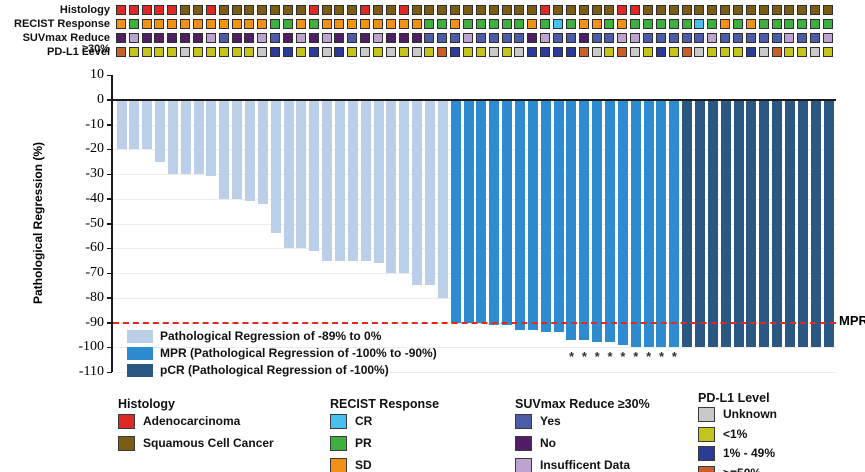 The width and height of the screenshot is (865, 472). What do you see at coordinates (385, 404) in the screenshot?
I see `legend-group-title: RECIST Response` at bounding box center [385, 404].